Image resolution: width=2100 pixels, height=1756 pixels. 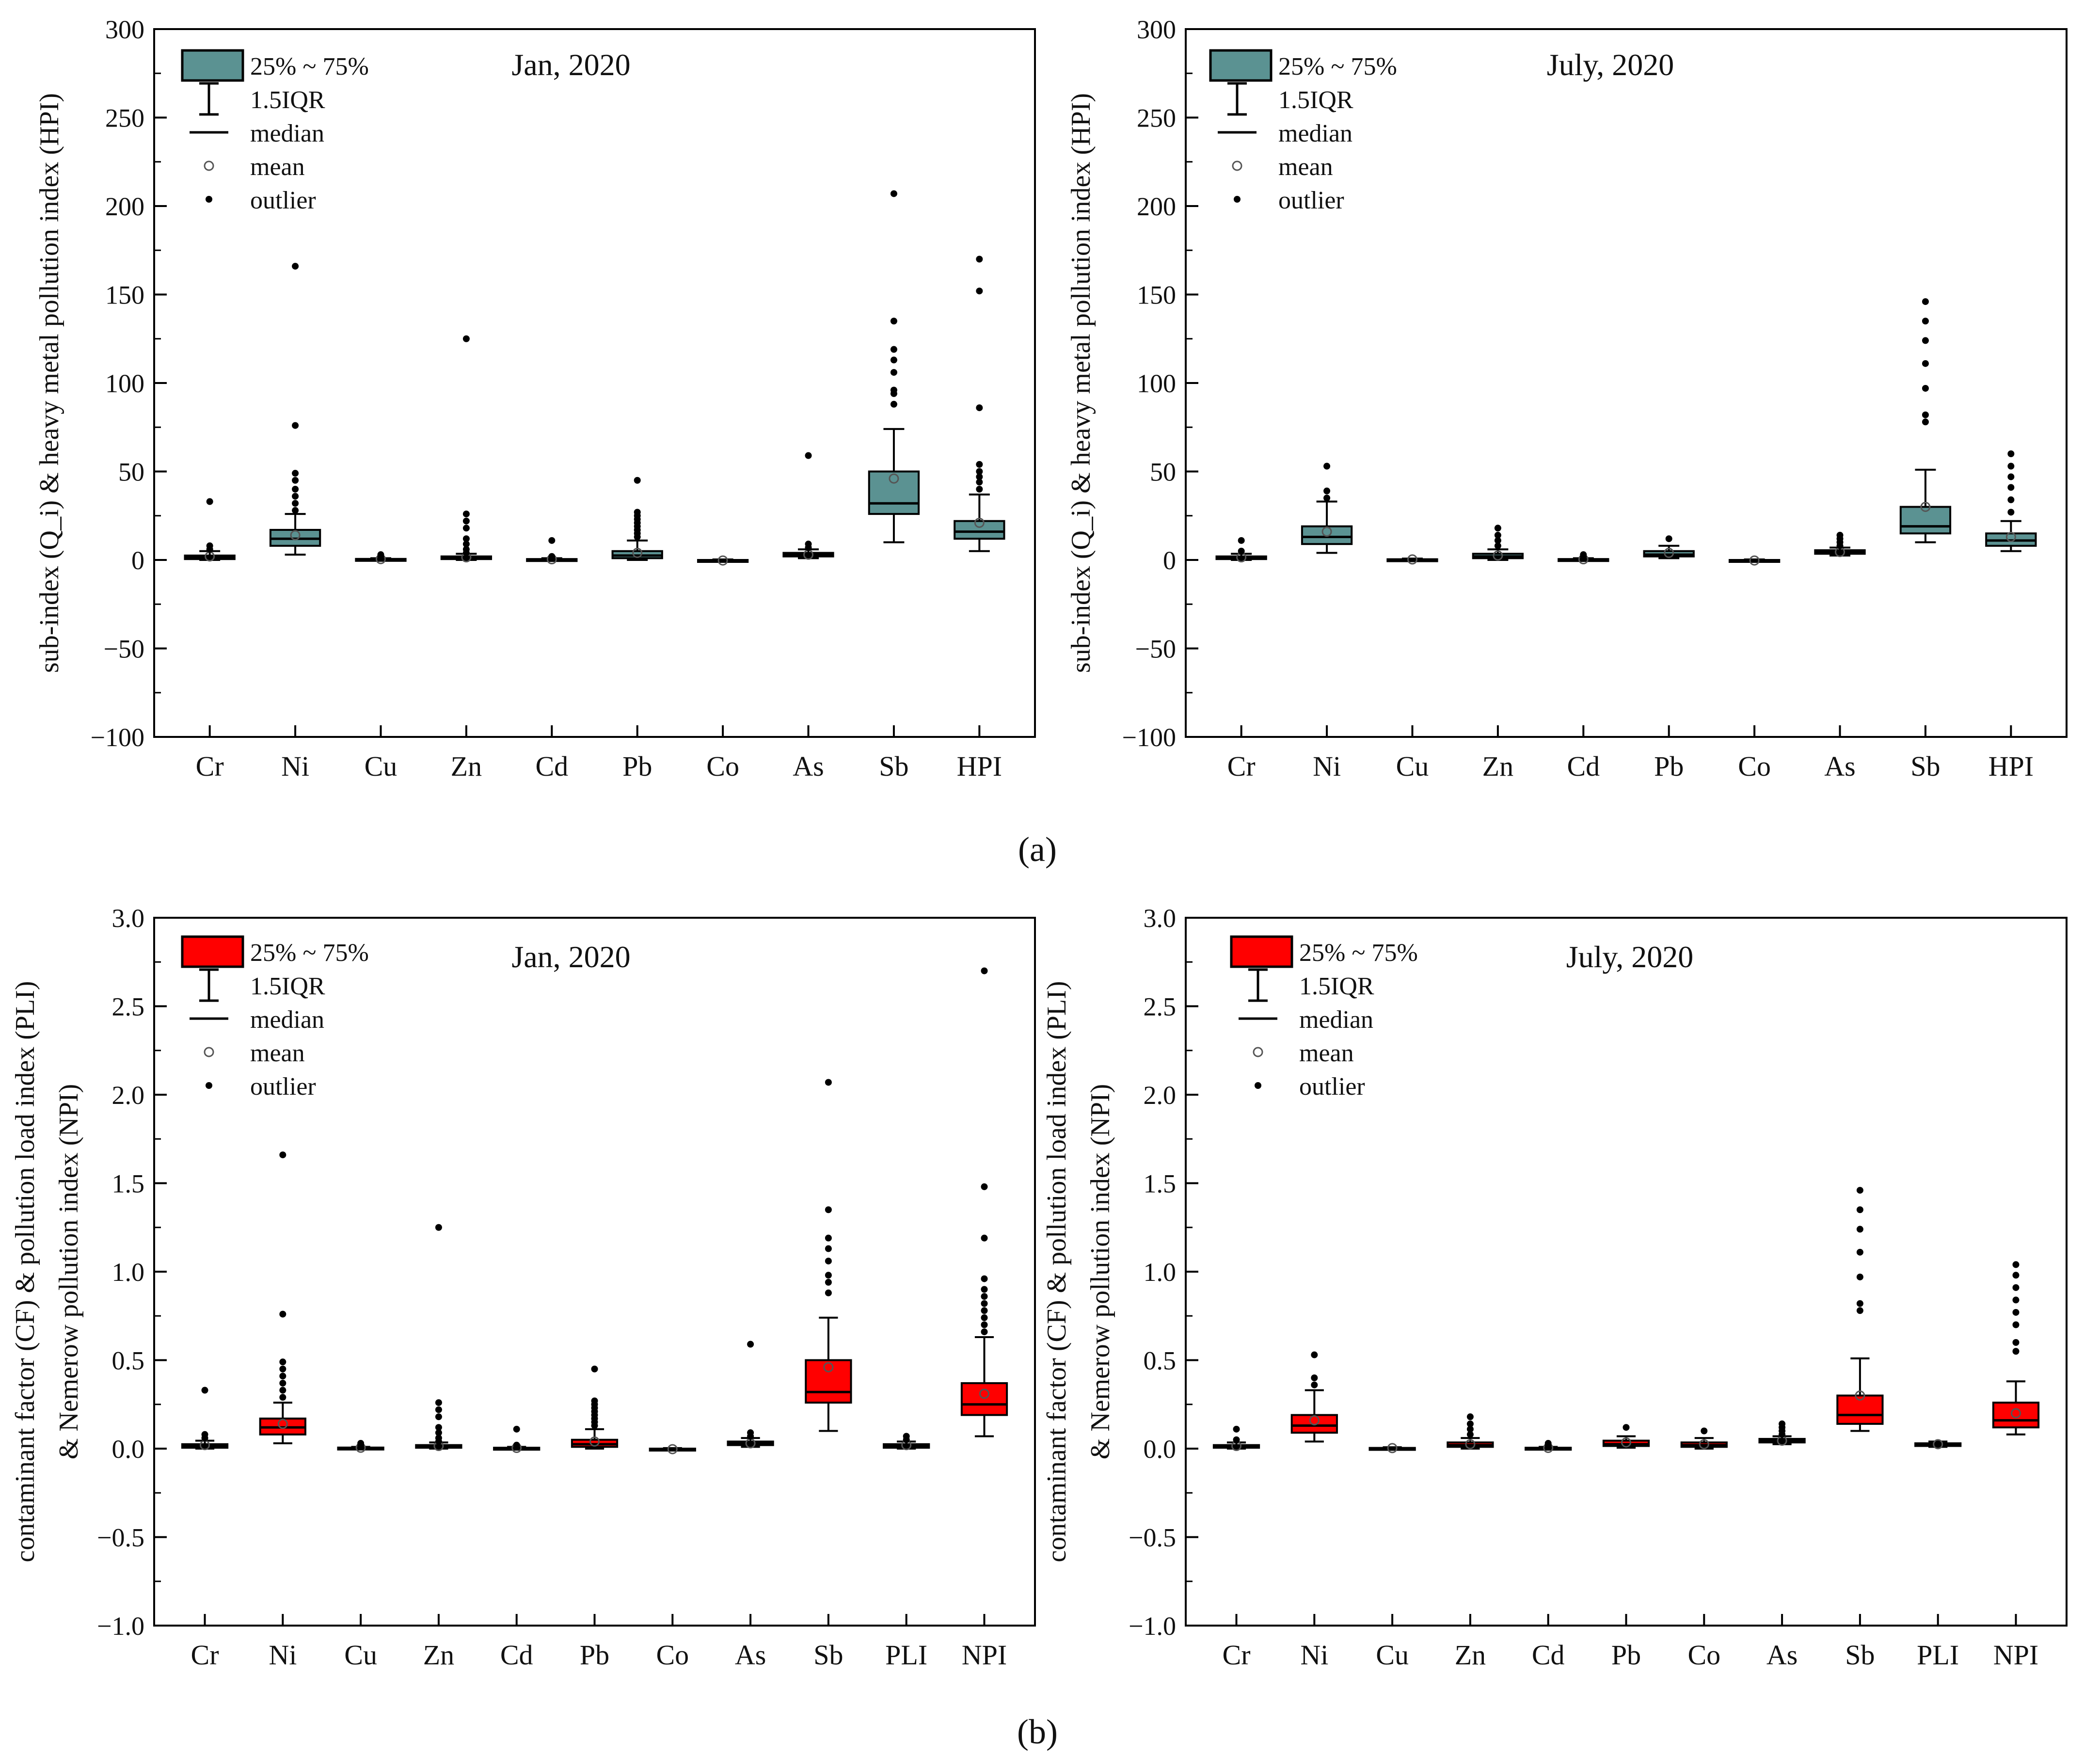 I want to click on panel-label-b: (b), so click(x=1037, y=1731).